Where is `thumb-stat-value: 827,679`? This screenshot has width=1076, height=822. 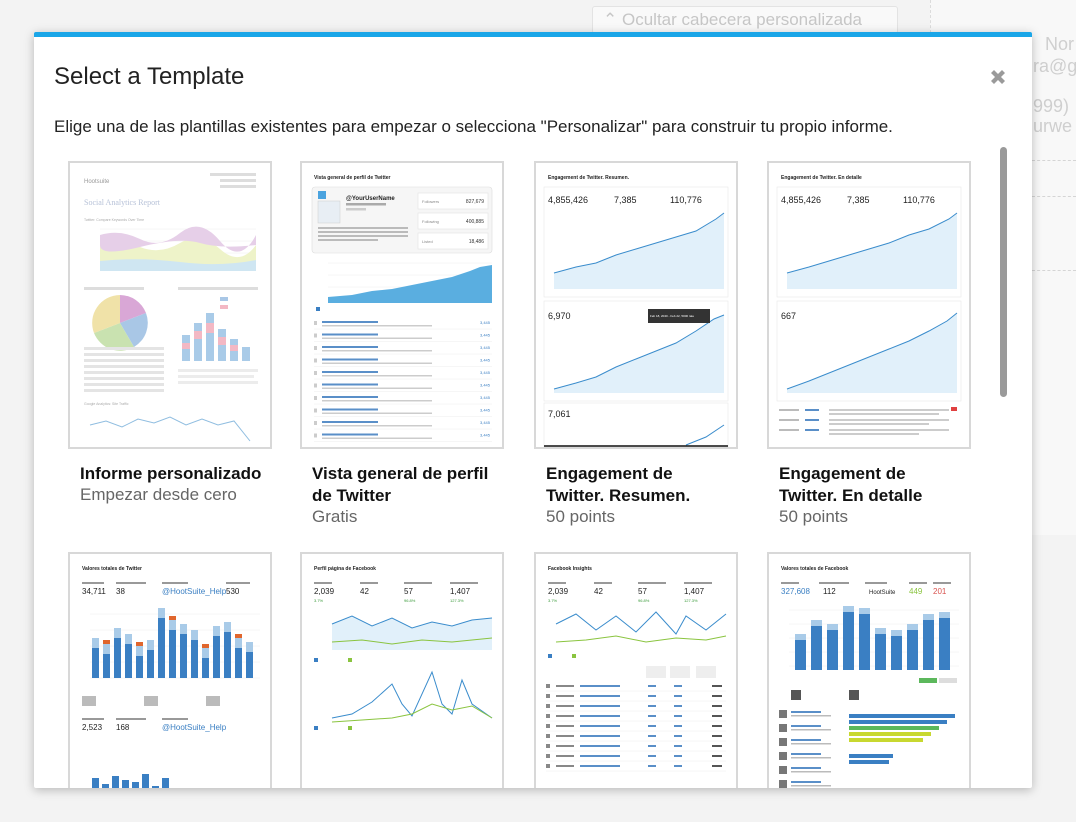
thumb-stat-value: 827,679 is located at coordinates (475, 202).